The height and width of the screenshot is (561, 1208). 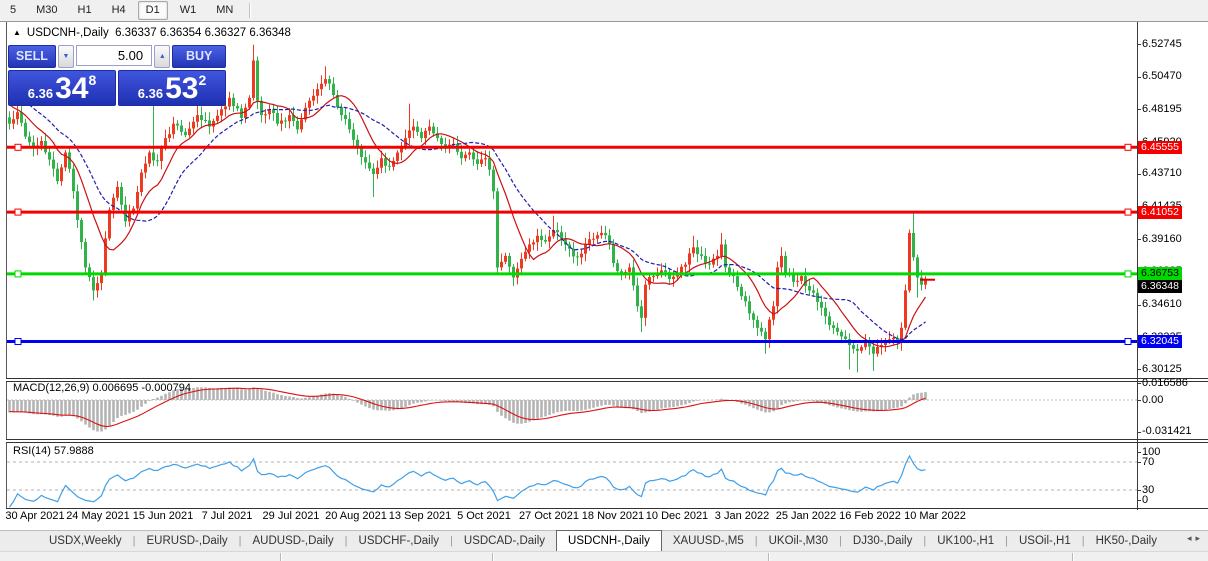 I want to click on chart-tab-xauusd-m5: XAUUSD-,M5, so click(x=708, y=541).